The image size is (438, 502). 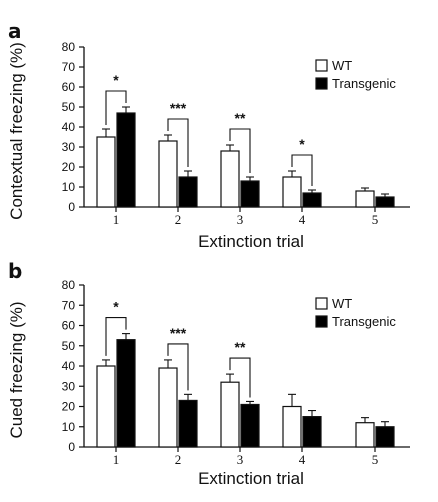 What do you see at coordinates (16, 131) in the screenshot?
I see `y-axis-title: Contextual freezing (%)` at bounding box center [16, 131].